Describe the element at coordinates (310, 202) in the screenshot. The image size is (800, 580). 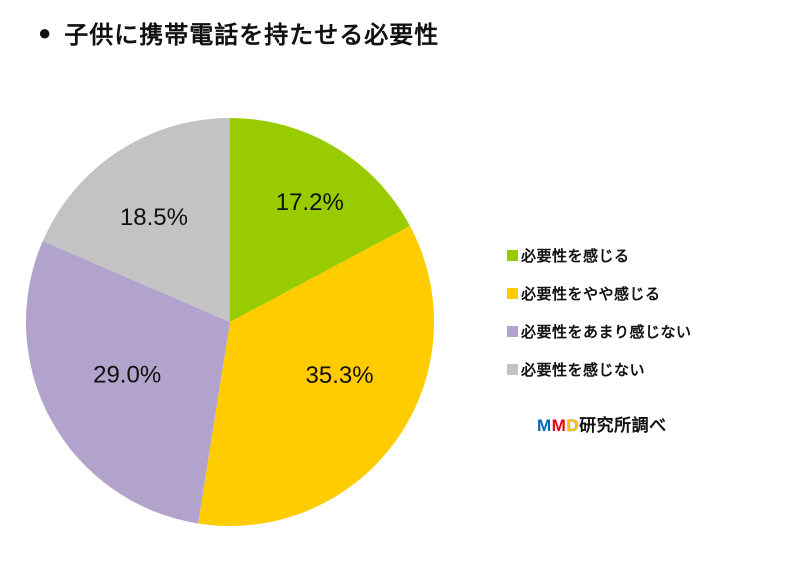
I see `pie-slice-label: 17.2%` at that location.